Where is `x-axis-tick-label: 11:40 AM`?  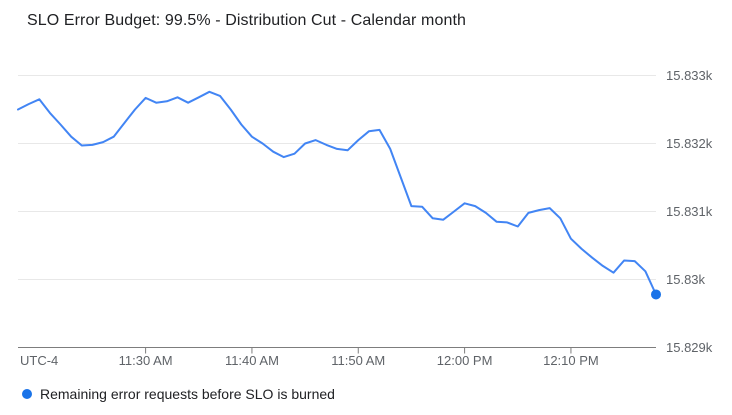
x-axis-tick-label: 11:40 AM is located at coordinates (252, 360).